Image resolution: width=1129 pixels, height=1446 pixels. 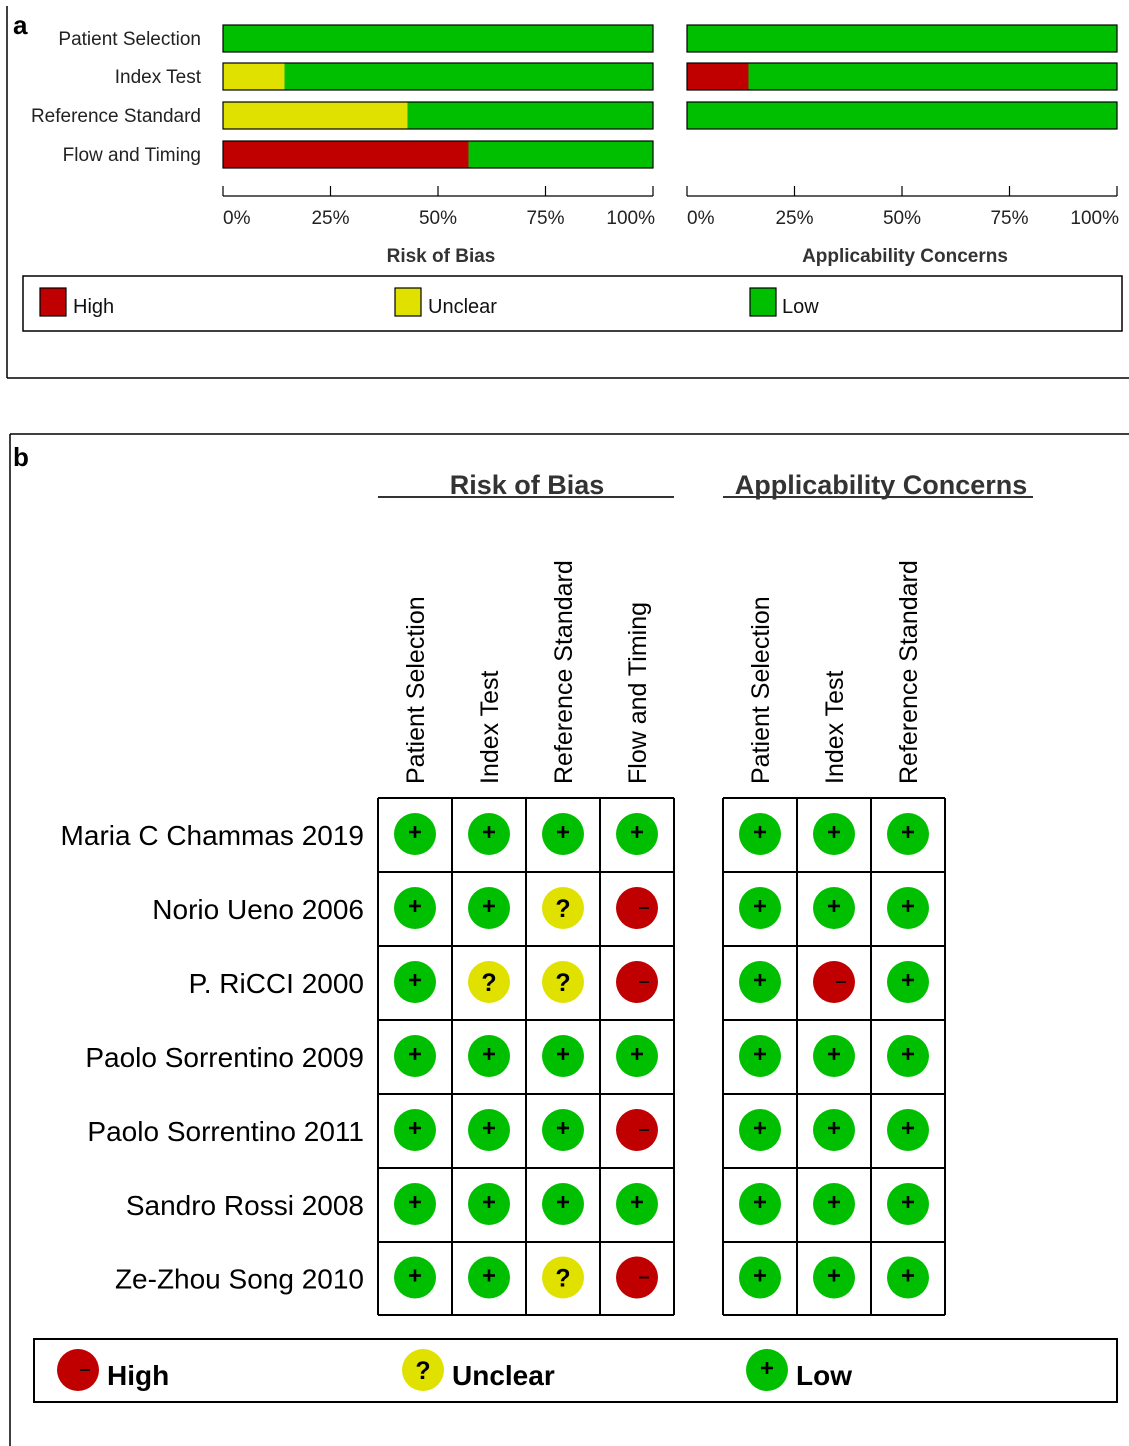 What do you see at coordinates (489, 834) in the screenshot?
I see `cell-maria-c-chammas-2019-risk-index-test` at bounding box center [489, 834].